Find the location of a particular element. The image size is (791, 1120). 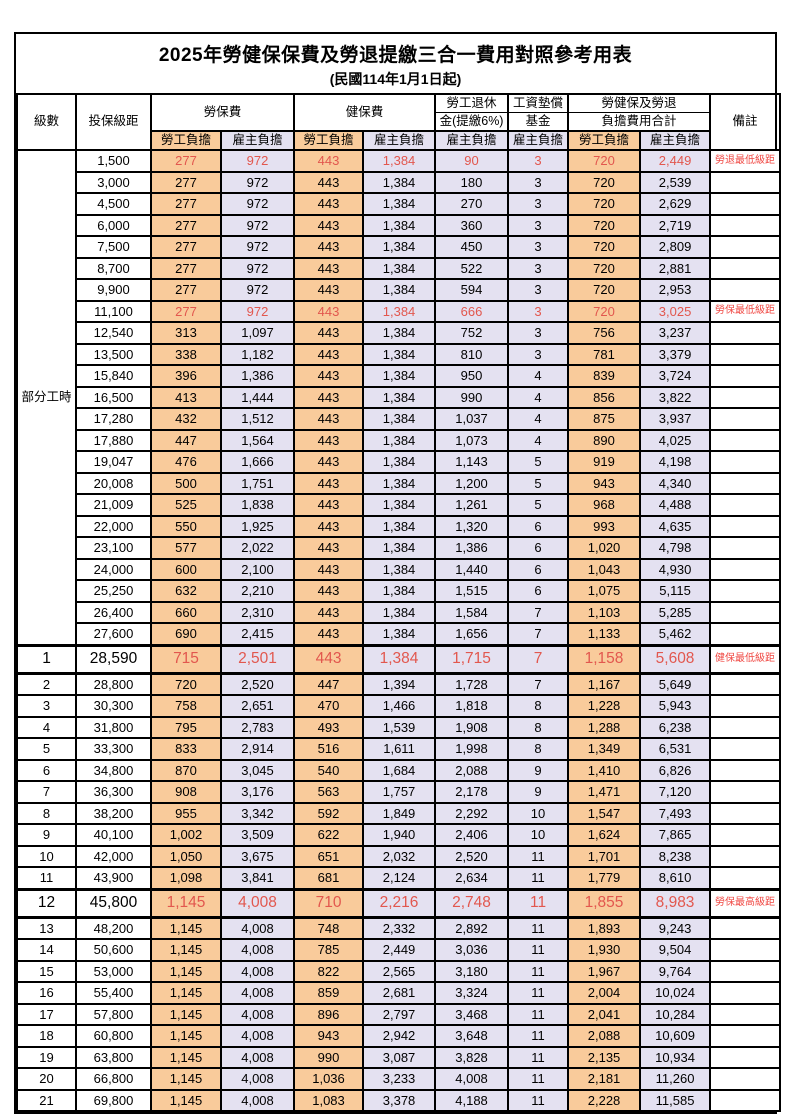

cell-total-worker: 756 is located at coordinates (604, 333).